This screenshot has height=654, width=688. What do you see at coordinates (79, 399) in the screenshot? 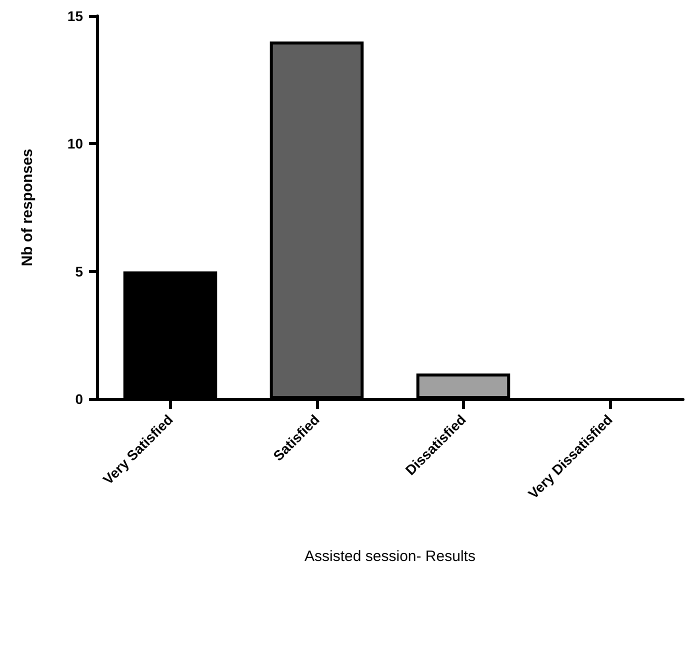
I see `y-tick-label: 0` at bounding box center [79, 399].